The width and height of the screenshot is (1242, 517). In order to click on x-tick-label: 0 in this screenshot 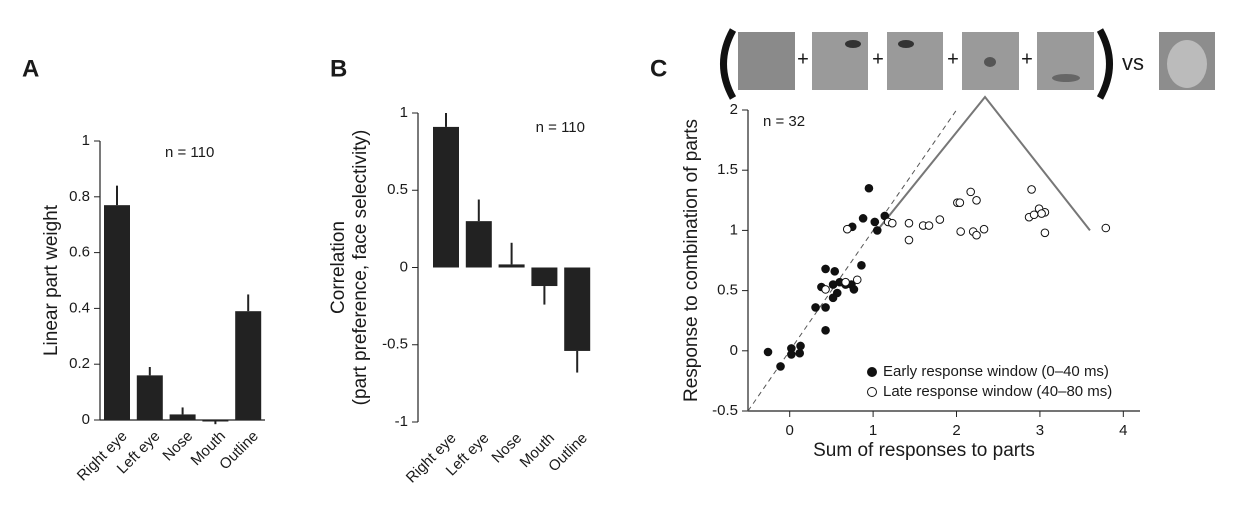, I will do `click(790, 430)`.